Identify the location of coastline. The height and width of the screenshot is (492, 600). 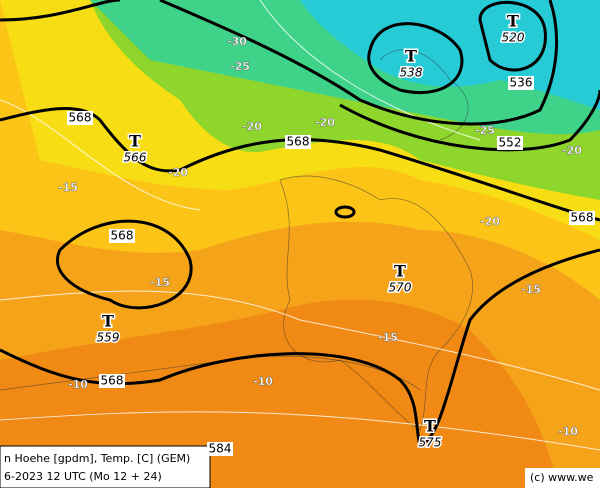
(424, 95).